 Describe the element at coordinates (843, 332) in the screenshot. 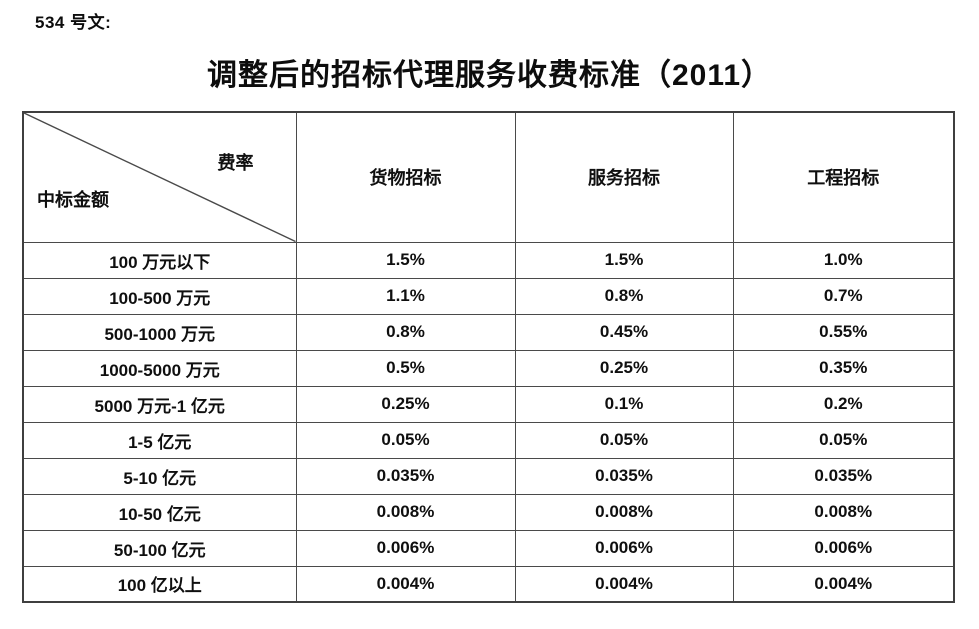

I see `rate-cell: 0.55%` at that location.